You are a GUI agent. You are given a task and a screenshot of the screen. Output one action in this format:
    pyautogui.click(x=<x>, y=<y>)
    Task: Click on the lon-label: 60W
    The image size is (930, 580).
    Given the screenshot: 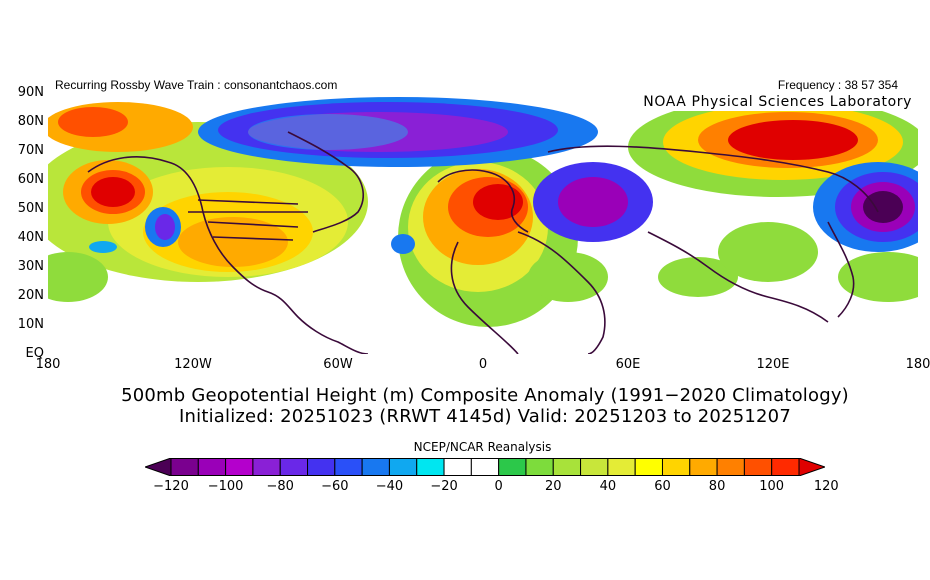 What is the action you would take?
    pyautogui.click(x=338, y=364)
    